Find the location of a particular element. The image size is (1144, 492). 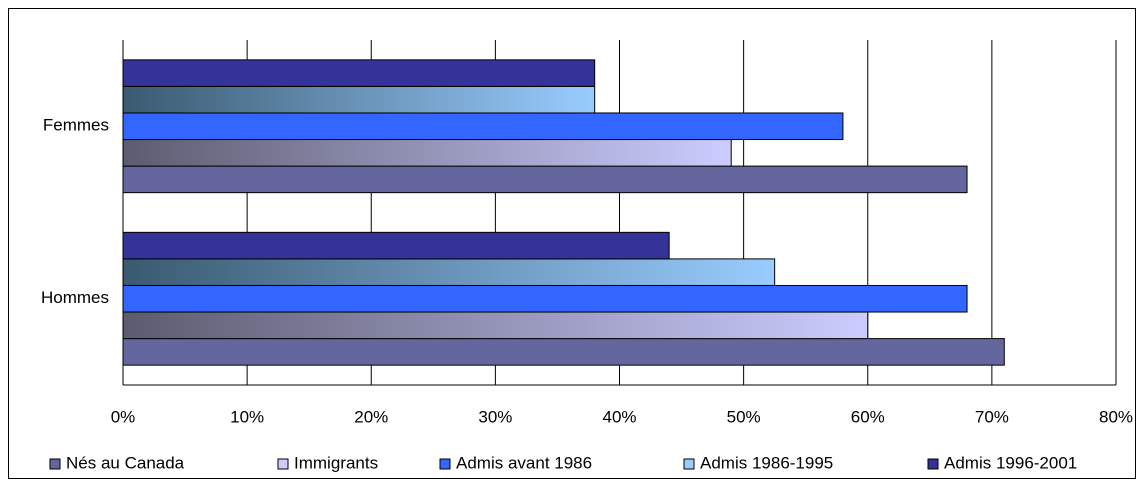

x-tick-label: 70% is located at coordinates (992, 416).